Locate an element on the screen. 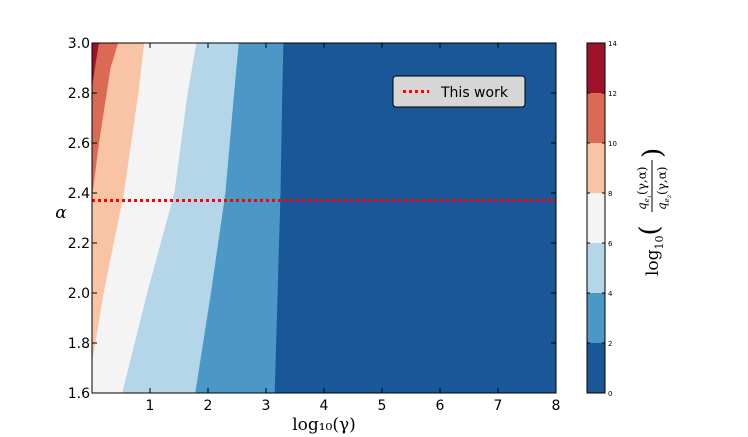  y-tick-label: 3.0 is located at coordinates (79, 44).